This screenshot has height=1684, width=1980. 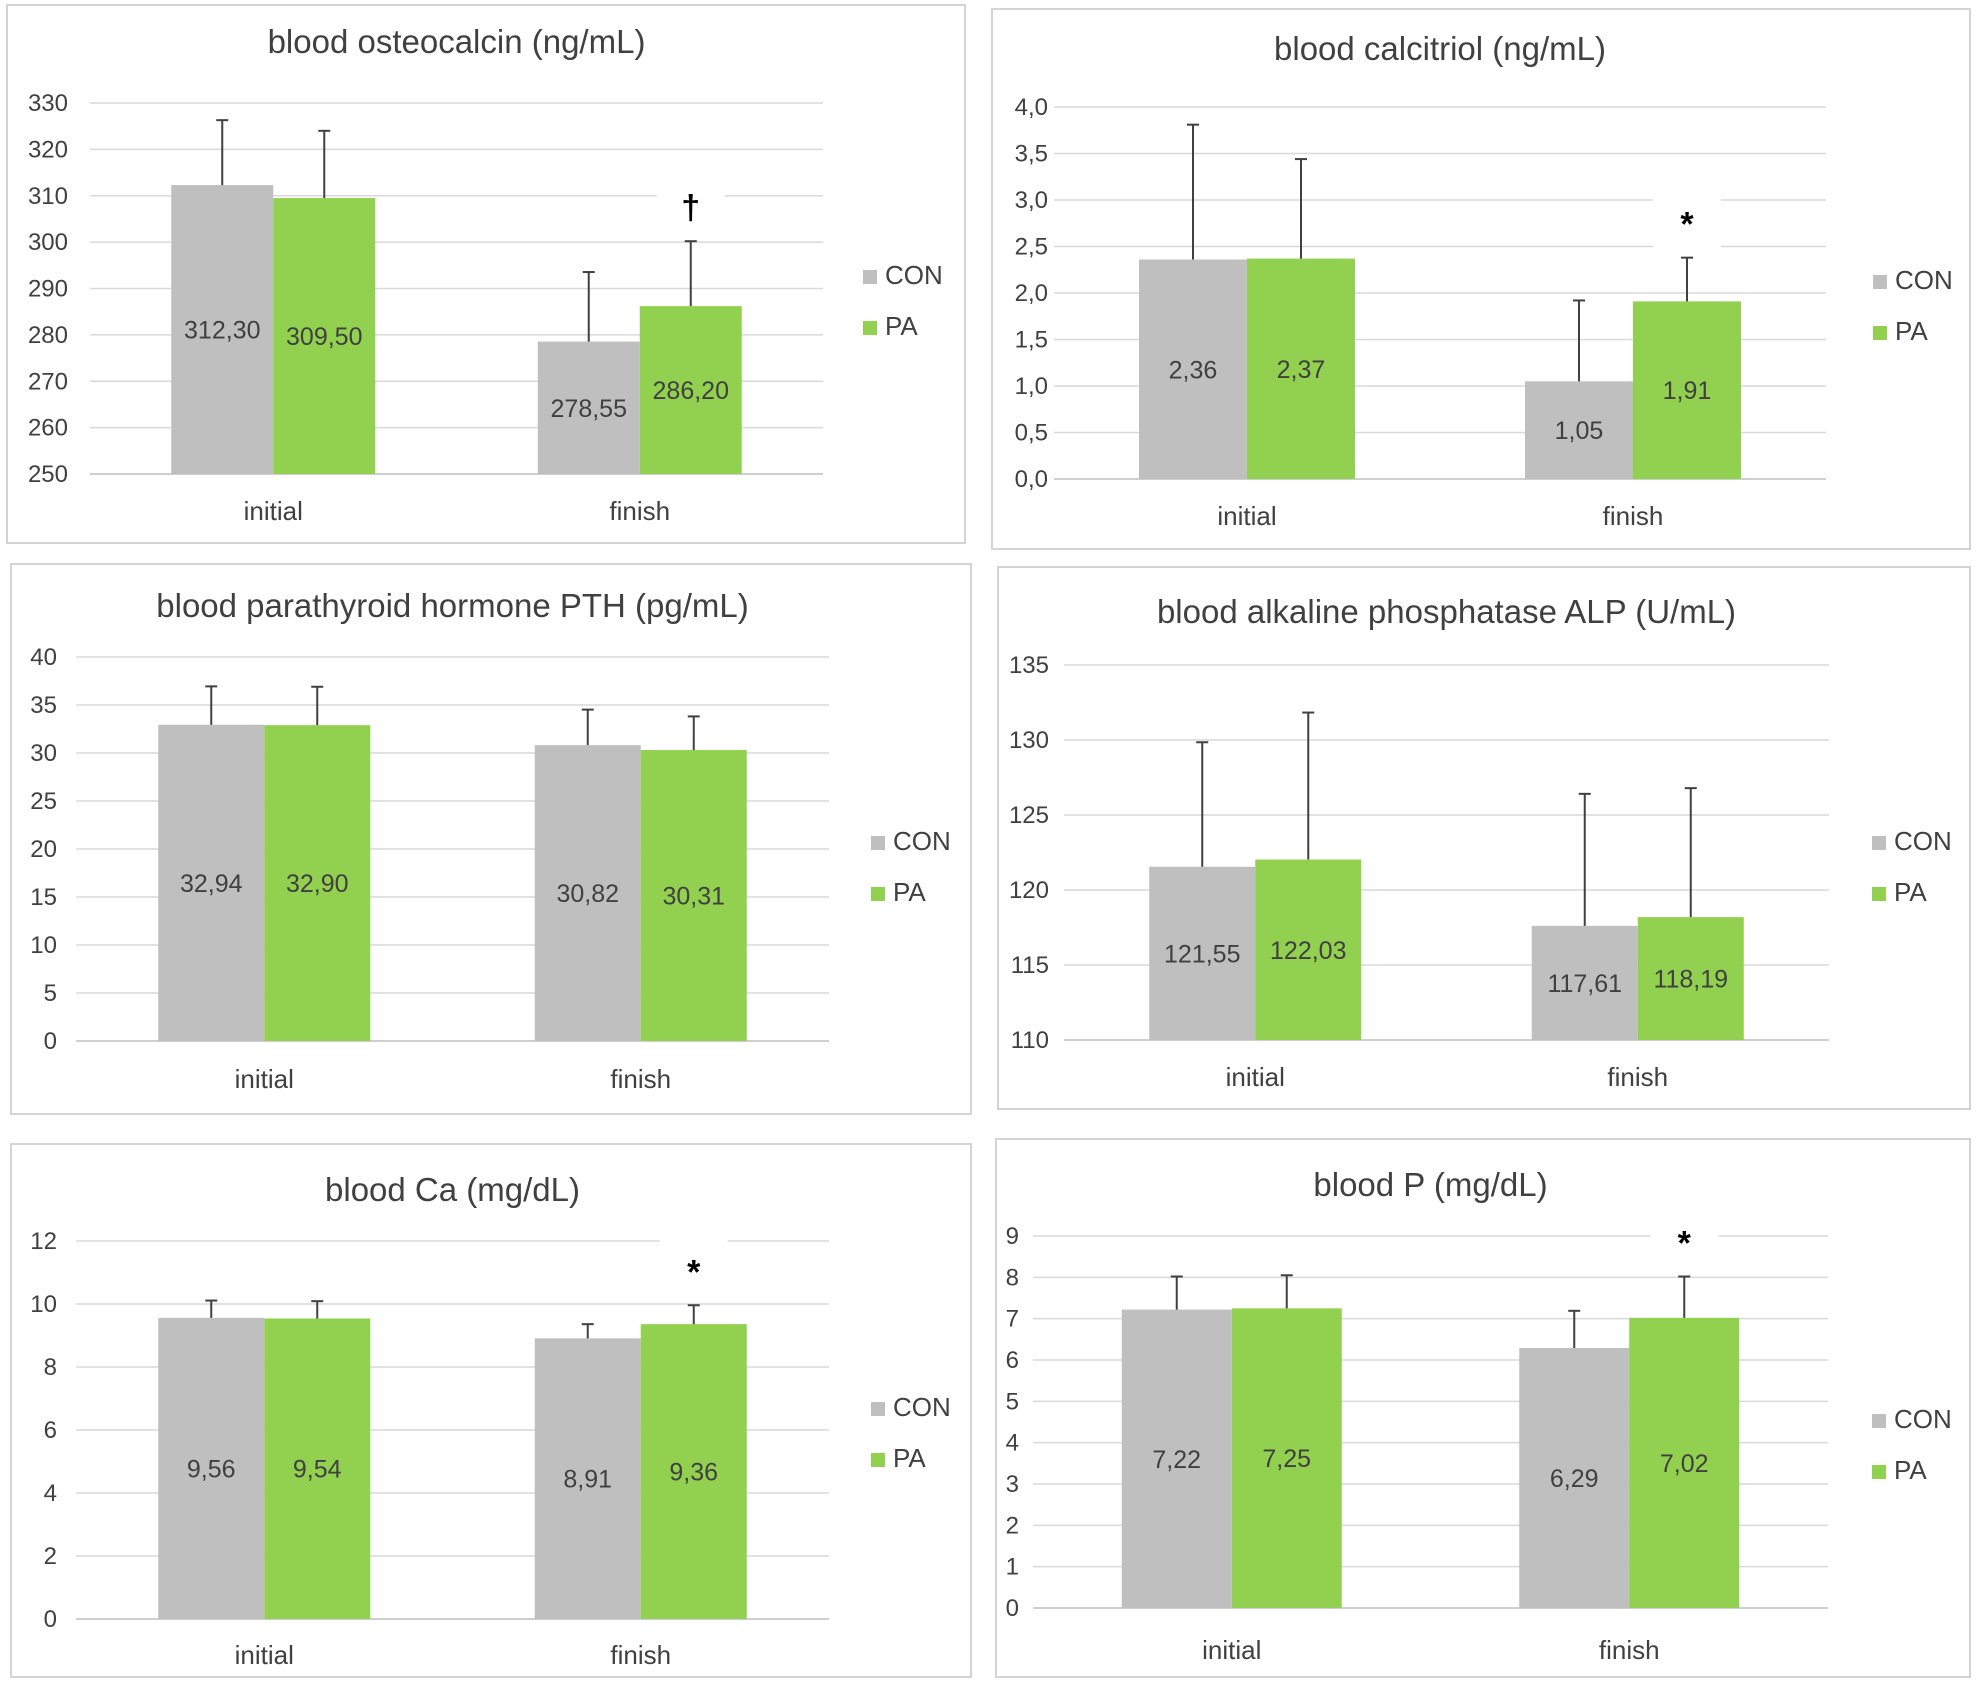 What do you see at coordinates (1430, 1184) in the screenshot?
I see `chart-title: blood P (mg/dL)` at bounding box center [1430, 1184].